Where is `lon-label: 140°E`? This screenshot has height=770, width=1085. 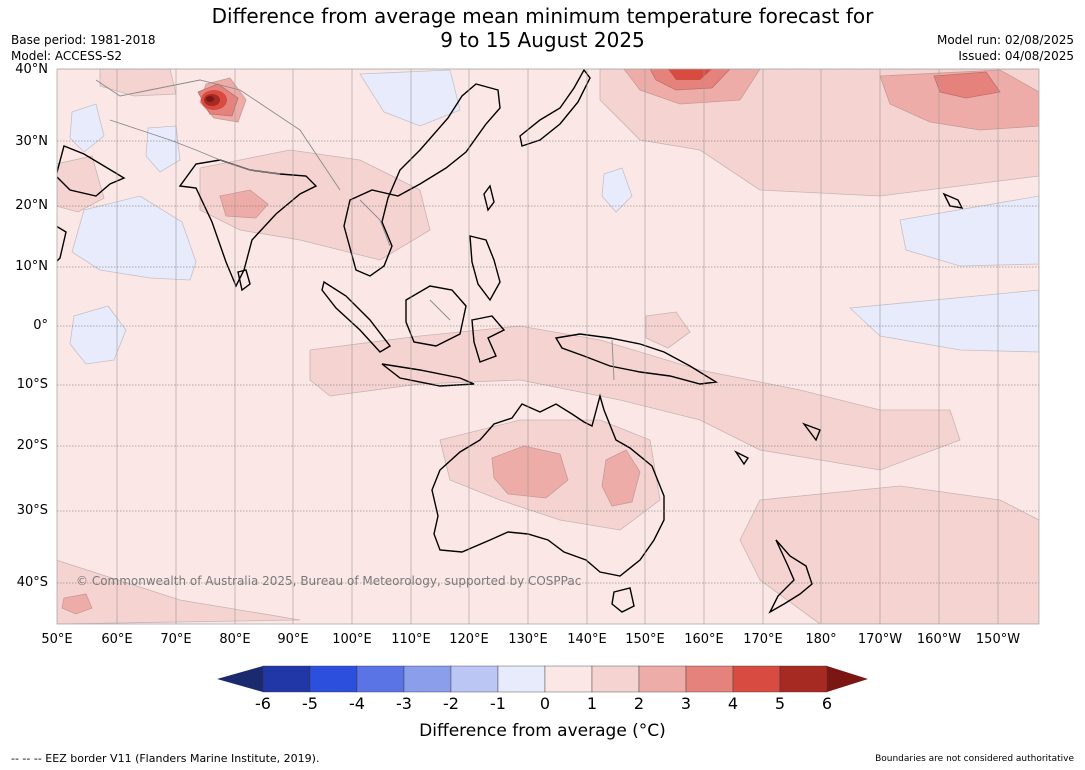
lon-label: 140°E is located at coordinates (587, 639).